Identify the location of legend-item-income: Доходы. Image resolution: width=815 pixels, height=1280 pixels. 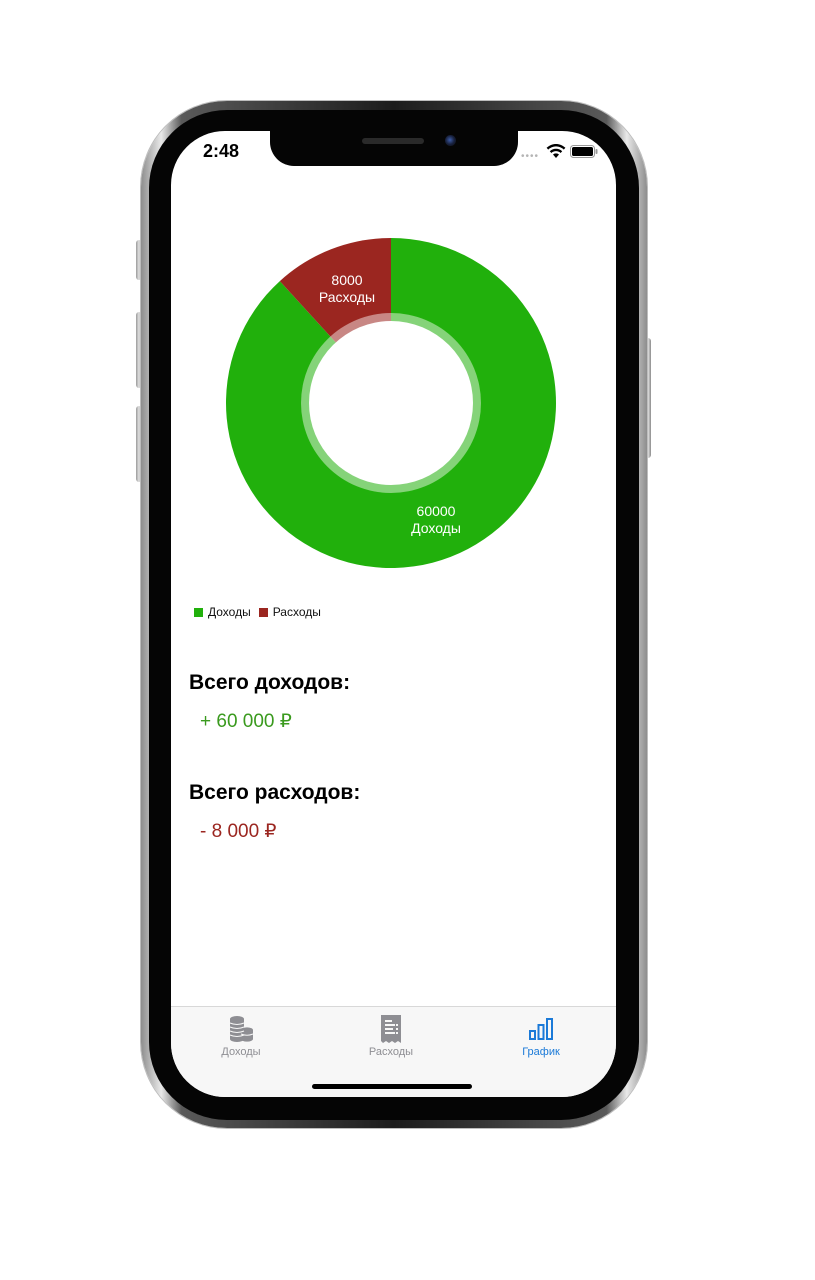
(222, 612).